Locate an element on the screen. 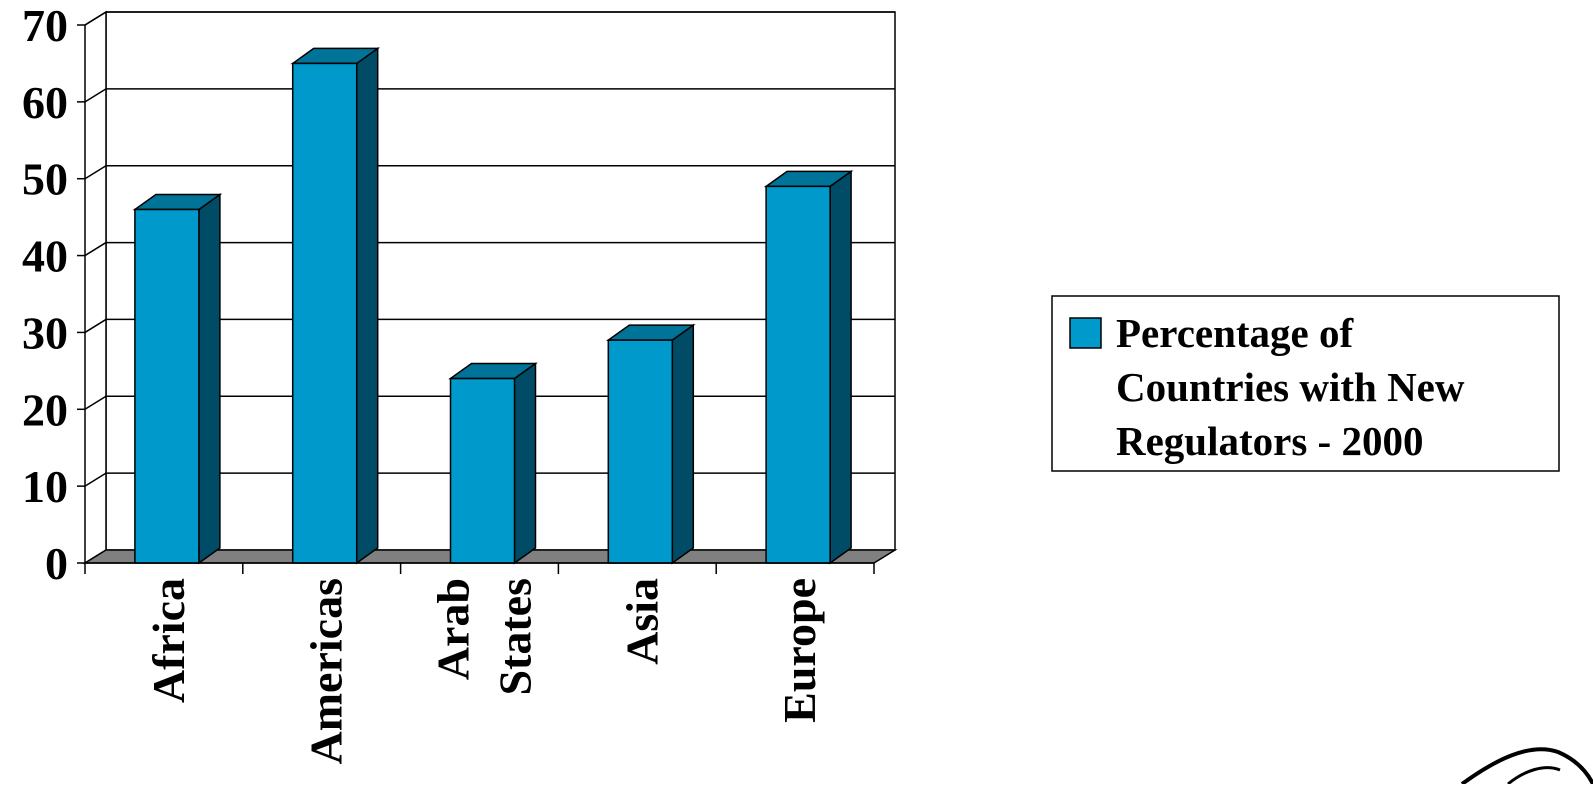  y-tick-label: 20 is located at coordinates (45, 409).